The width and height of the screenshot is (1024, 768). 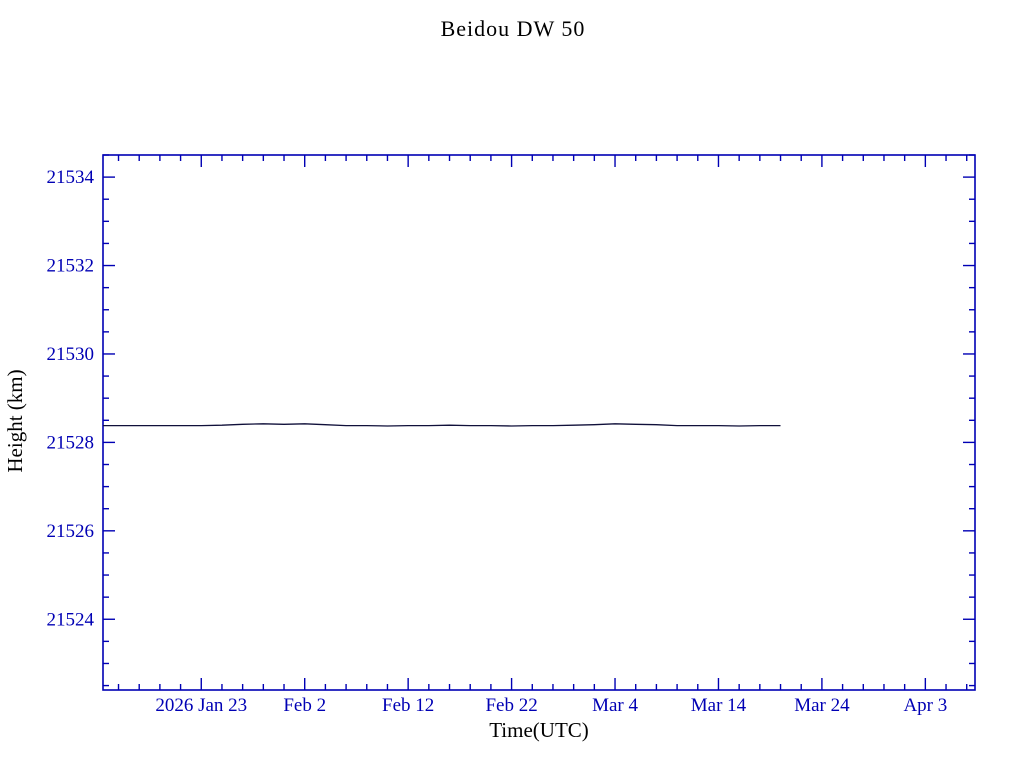 What do you see at coordinates (71, 619) in the screenshot?
I see `y-tick-label: 21524` at bounding box center [71, 619].